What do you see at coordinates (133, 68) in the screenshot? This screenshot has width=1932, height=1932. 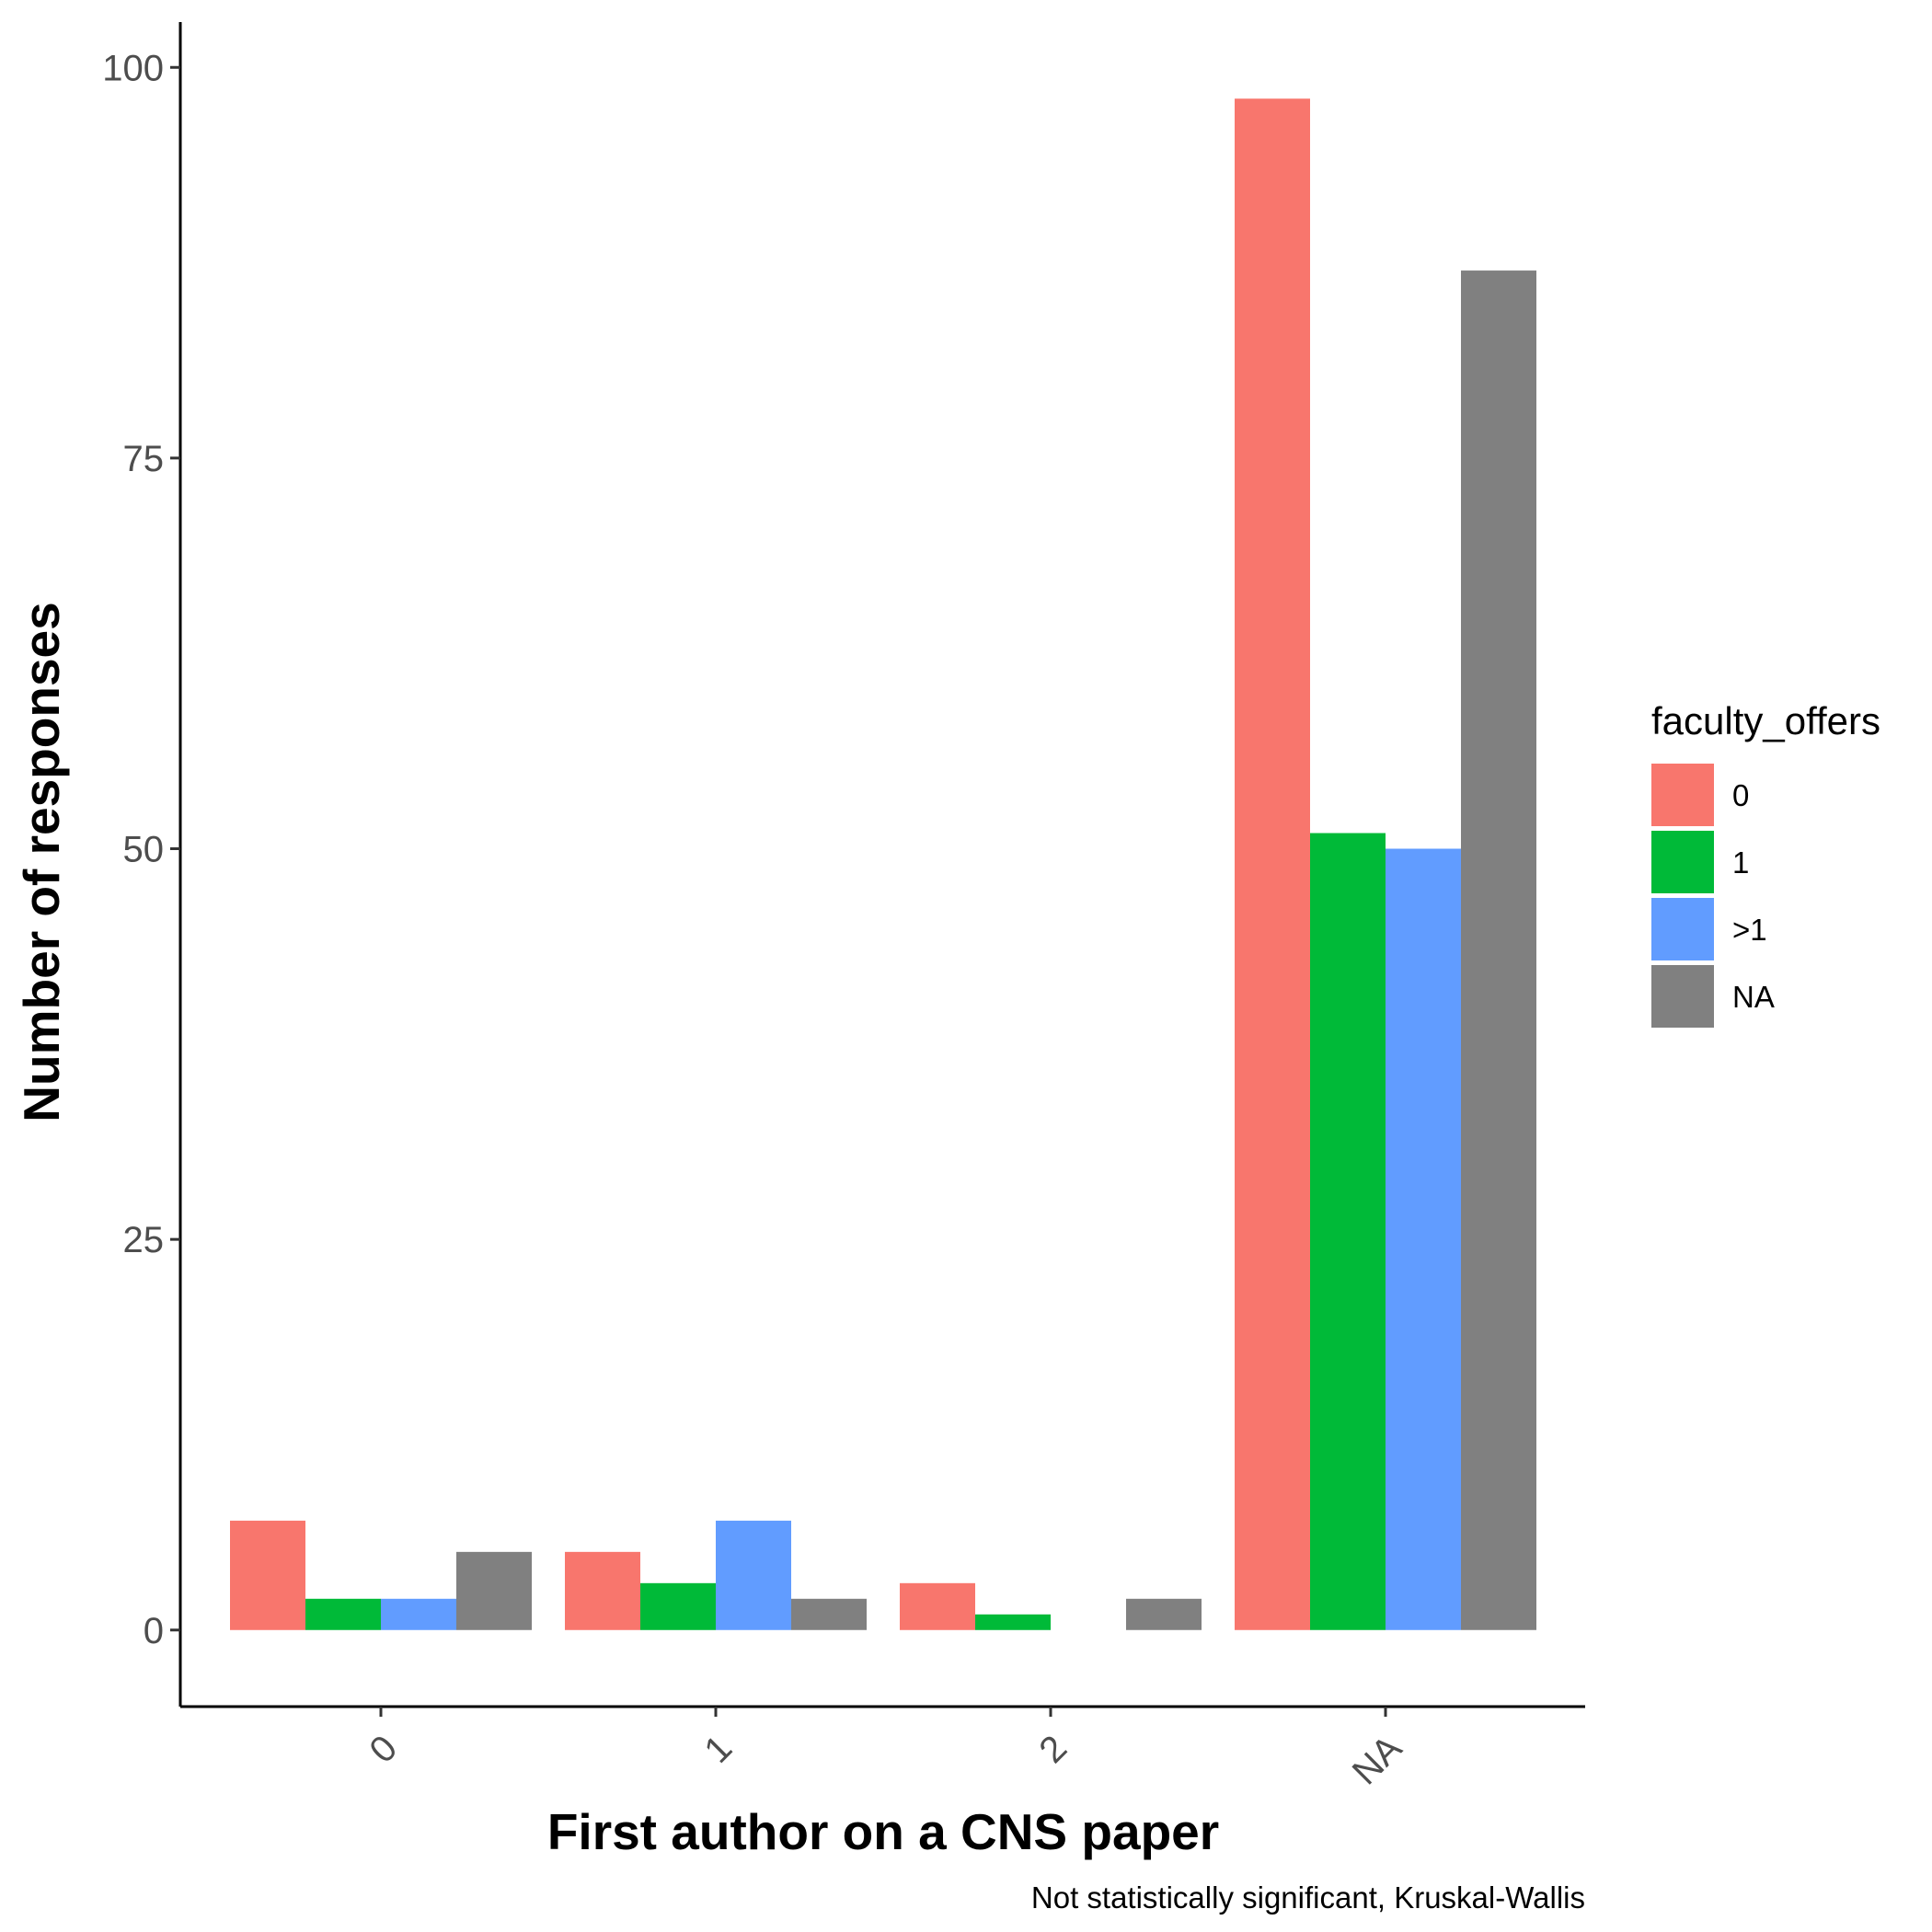 I see `y-tick-label: 100` at bounding box center [133, 68].